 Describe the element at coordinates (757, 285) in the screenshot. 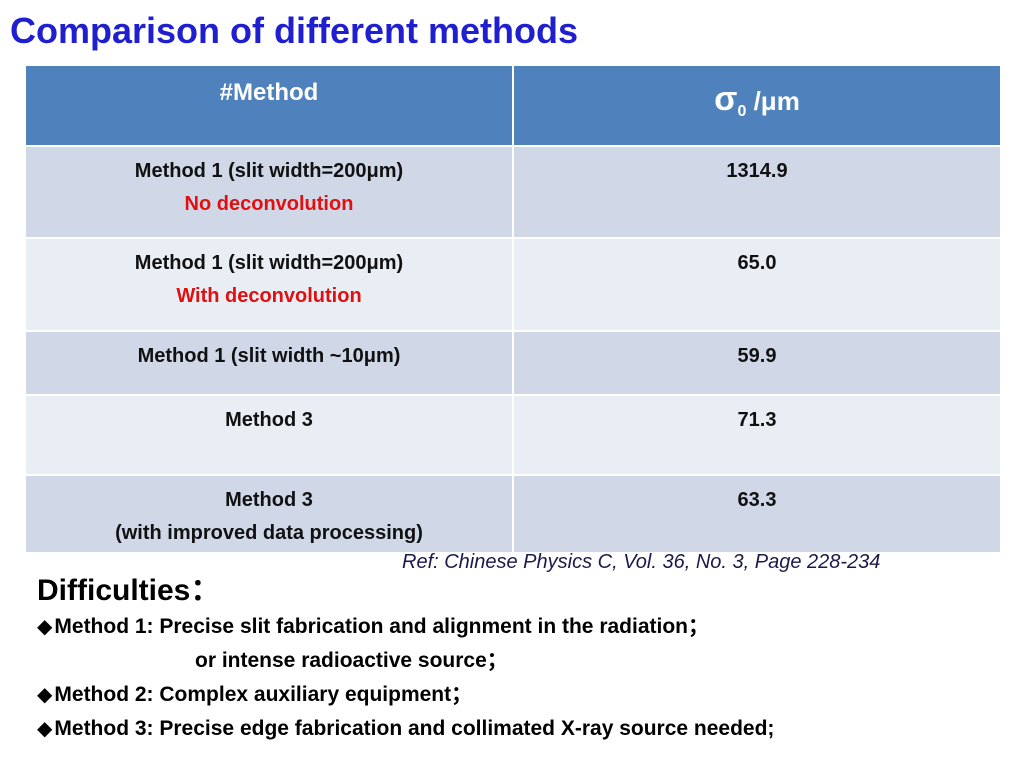

I see `value-cell: 65.0` at that location.